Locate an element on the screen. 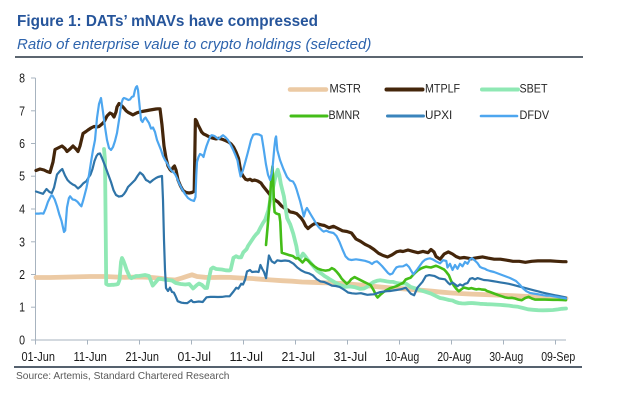 The height and width of the screenshot is (400, 624). svg-text: 8 is located at coordinates (22, 78).